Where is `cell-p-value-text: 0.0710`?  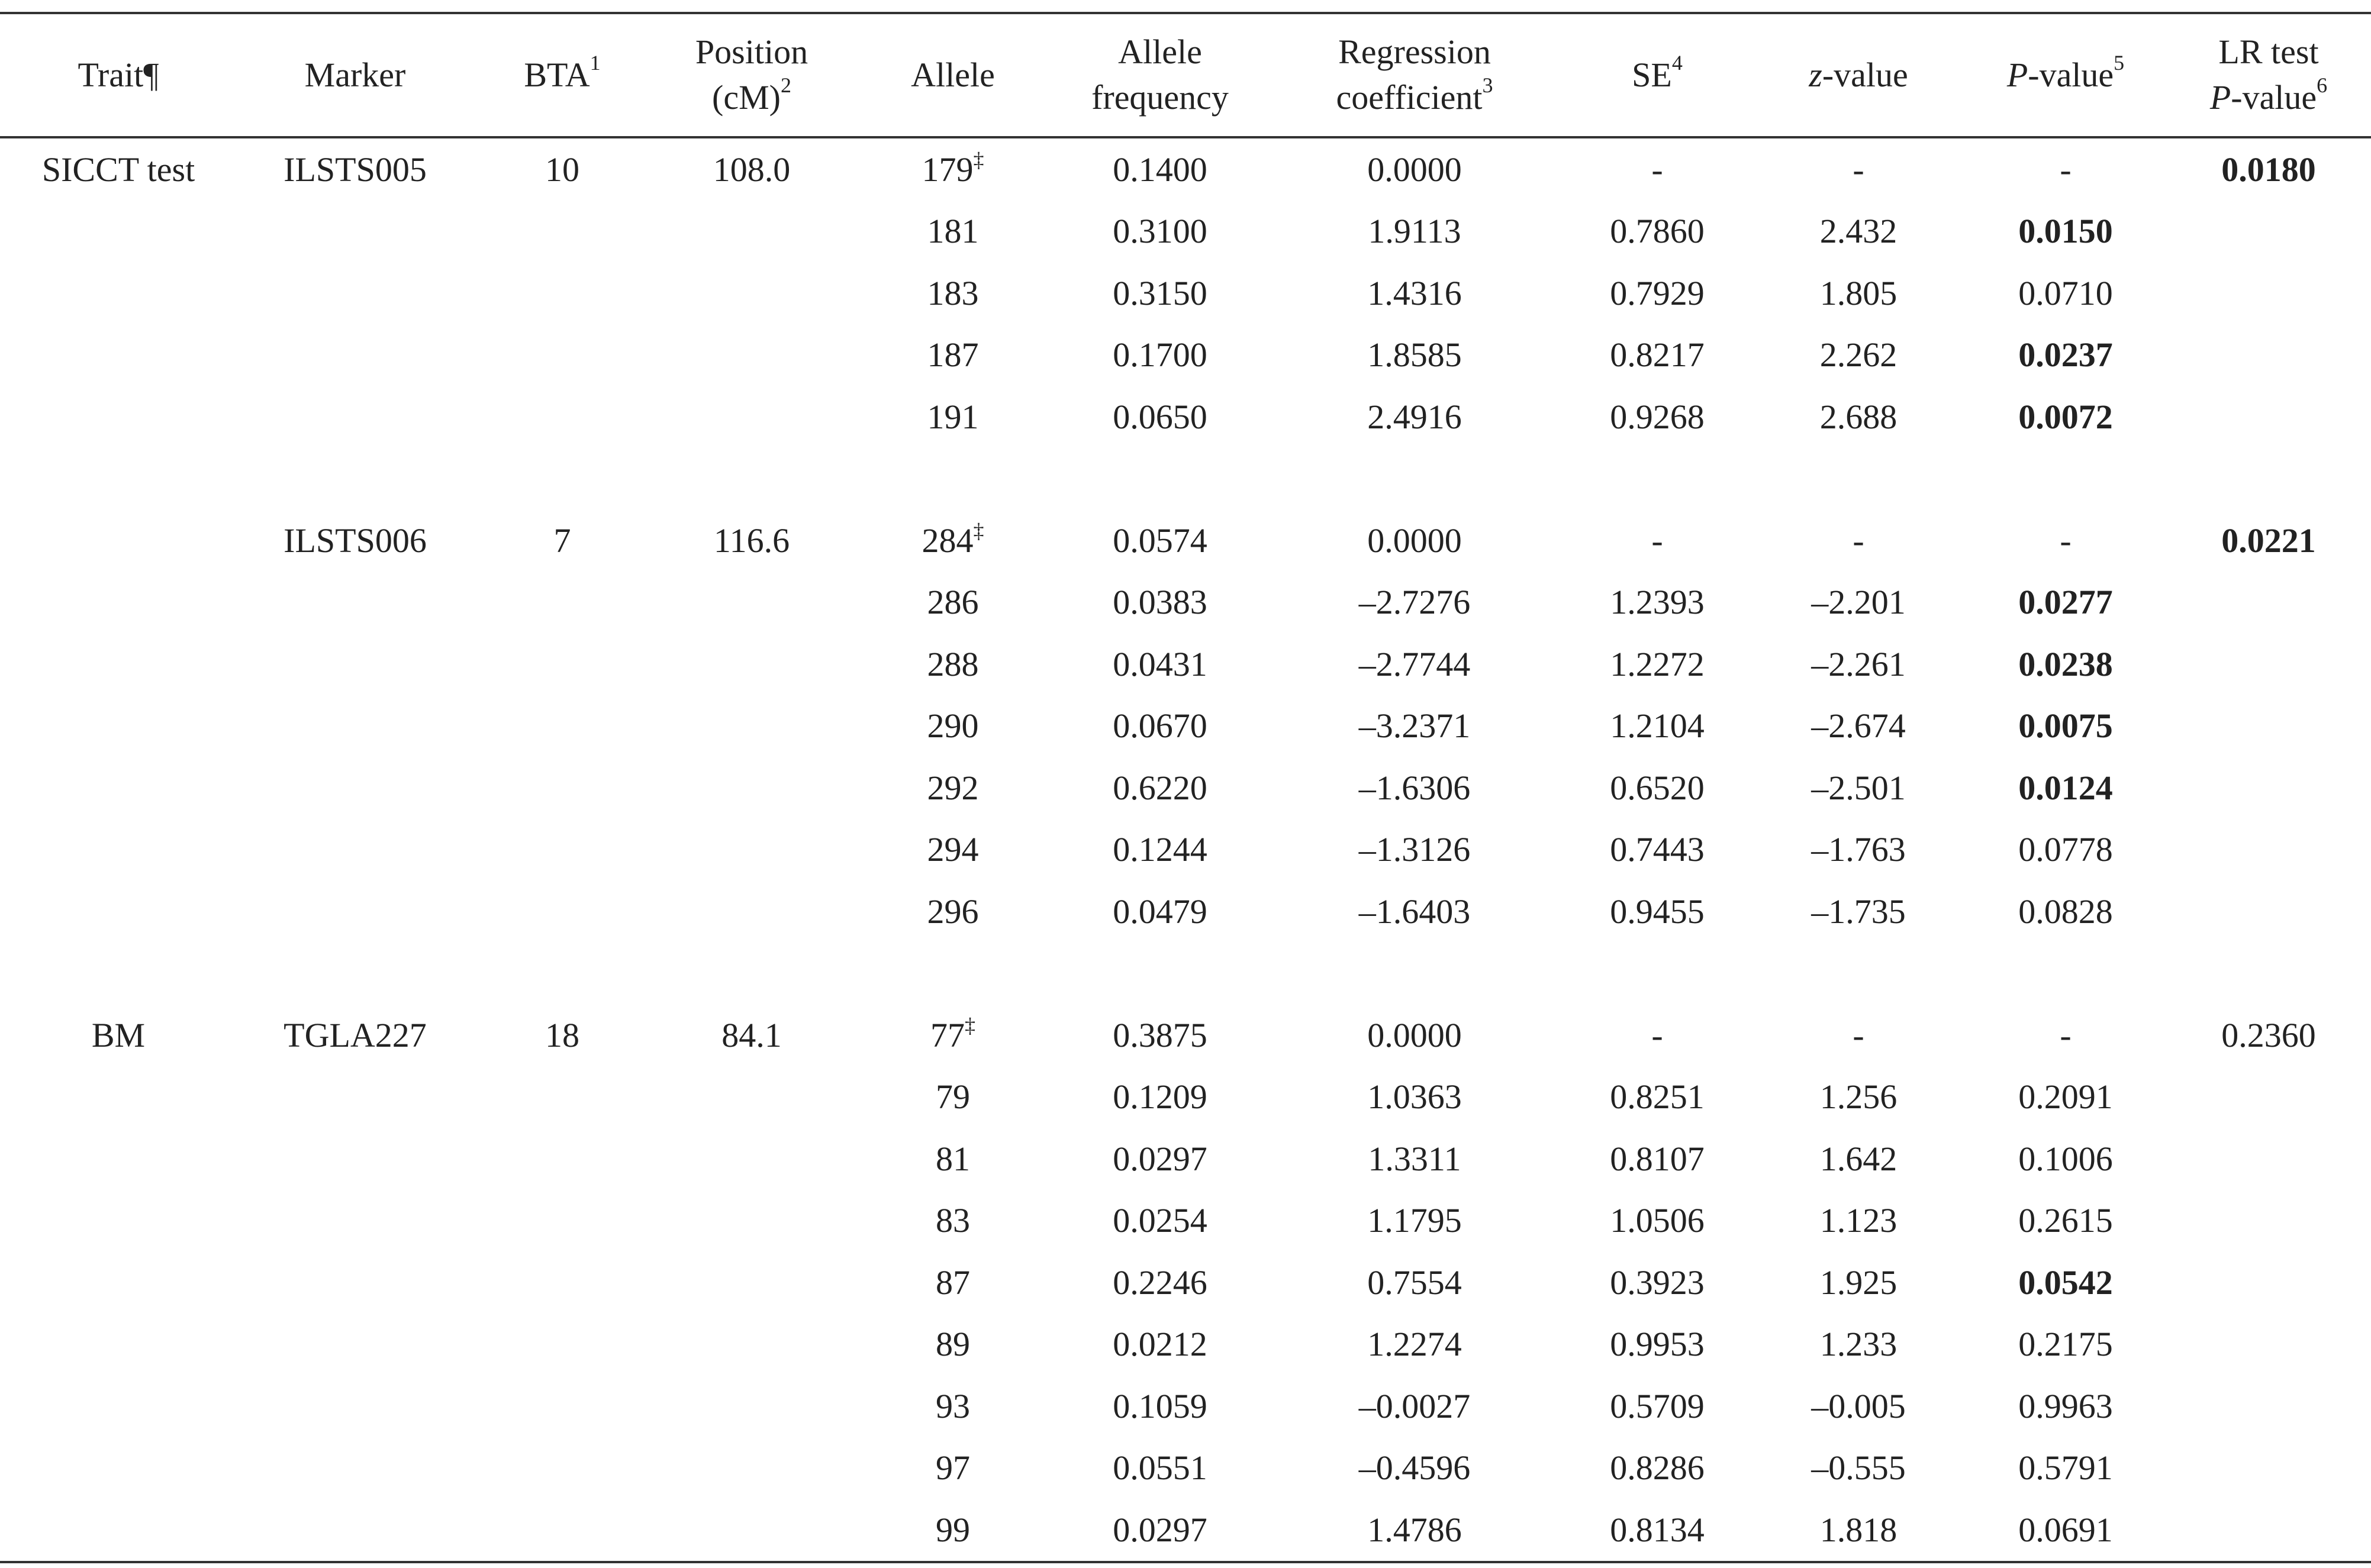
cell-p-value-text: 0.0710 is located at coordinates (2065, 292).